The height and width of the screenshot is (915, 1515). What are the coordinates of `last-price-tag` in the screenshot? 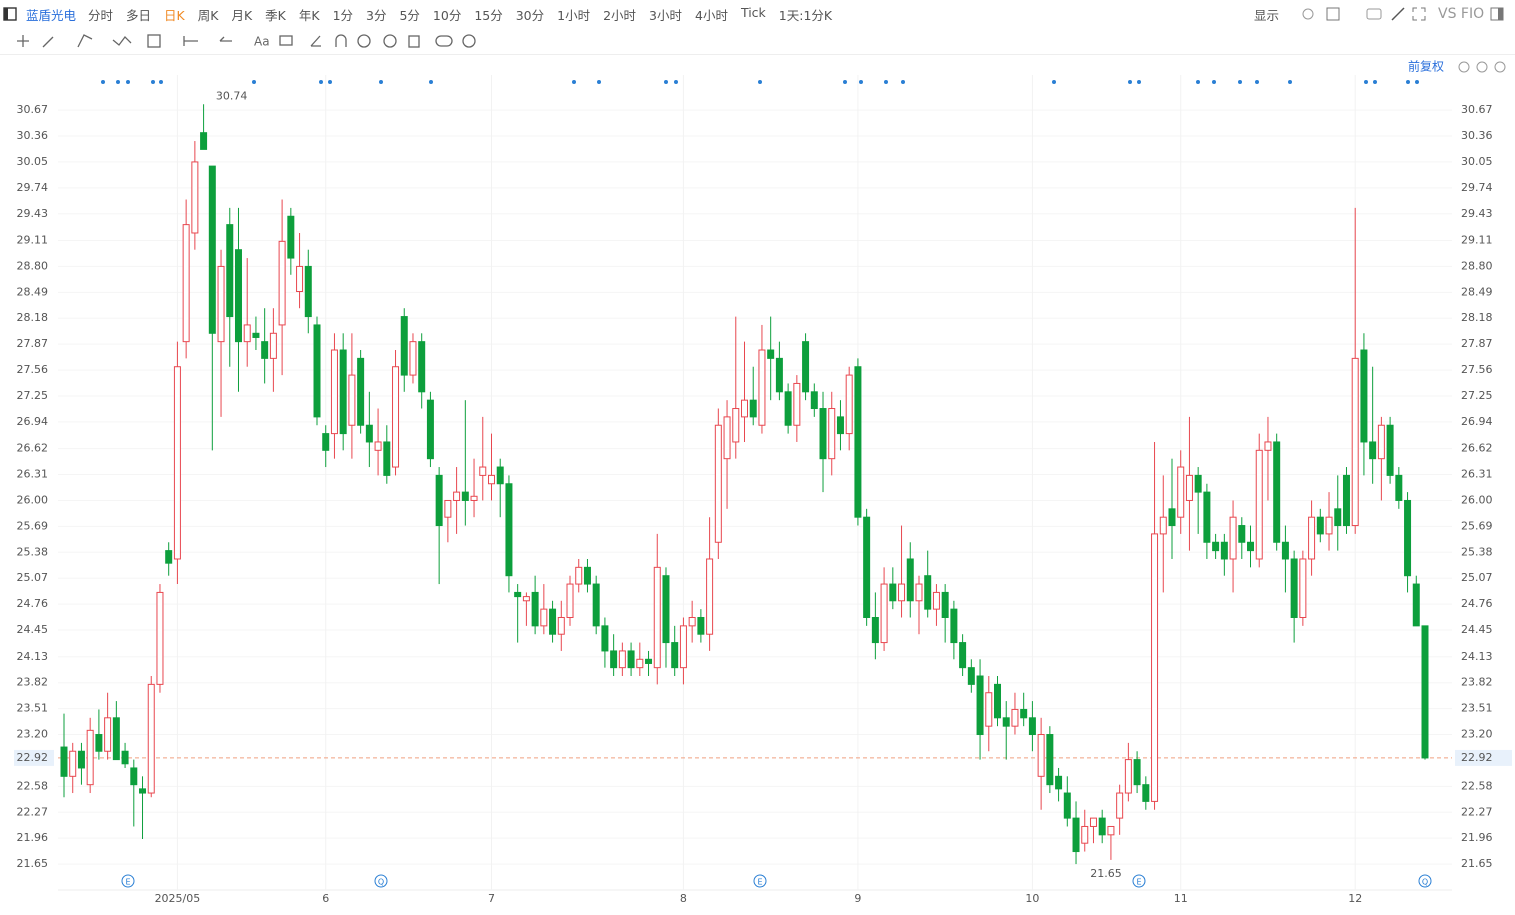 It's located at (34, 757).